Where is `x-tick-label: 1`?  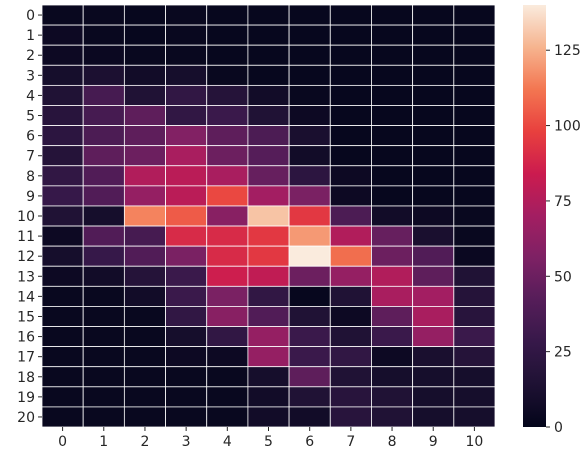 x-tick-label: 1 is located at coordinates (103, 442).